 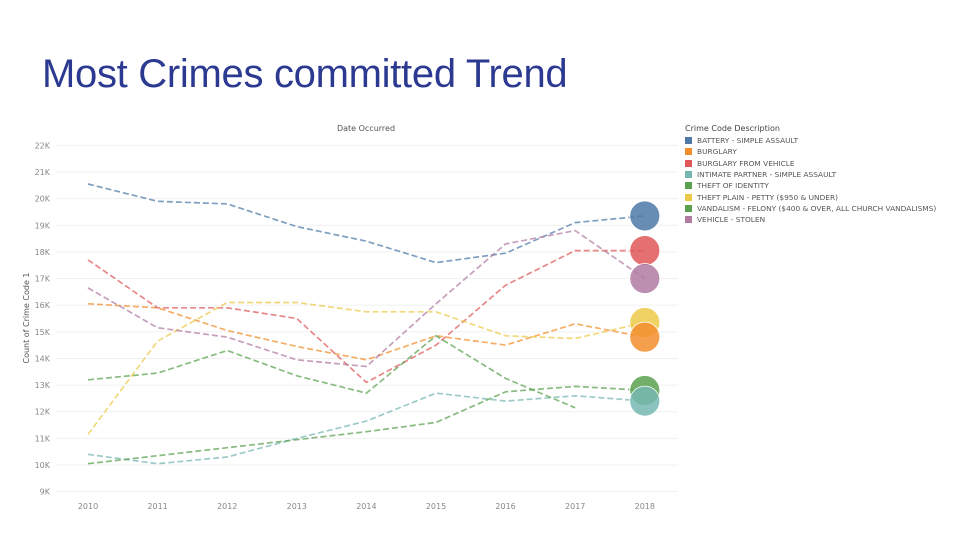 What do you see at coordinates (436, 506) in the screenshot?
I see `x-tick-label: 2015` at bounding box center [436, 506].